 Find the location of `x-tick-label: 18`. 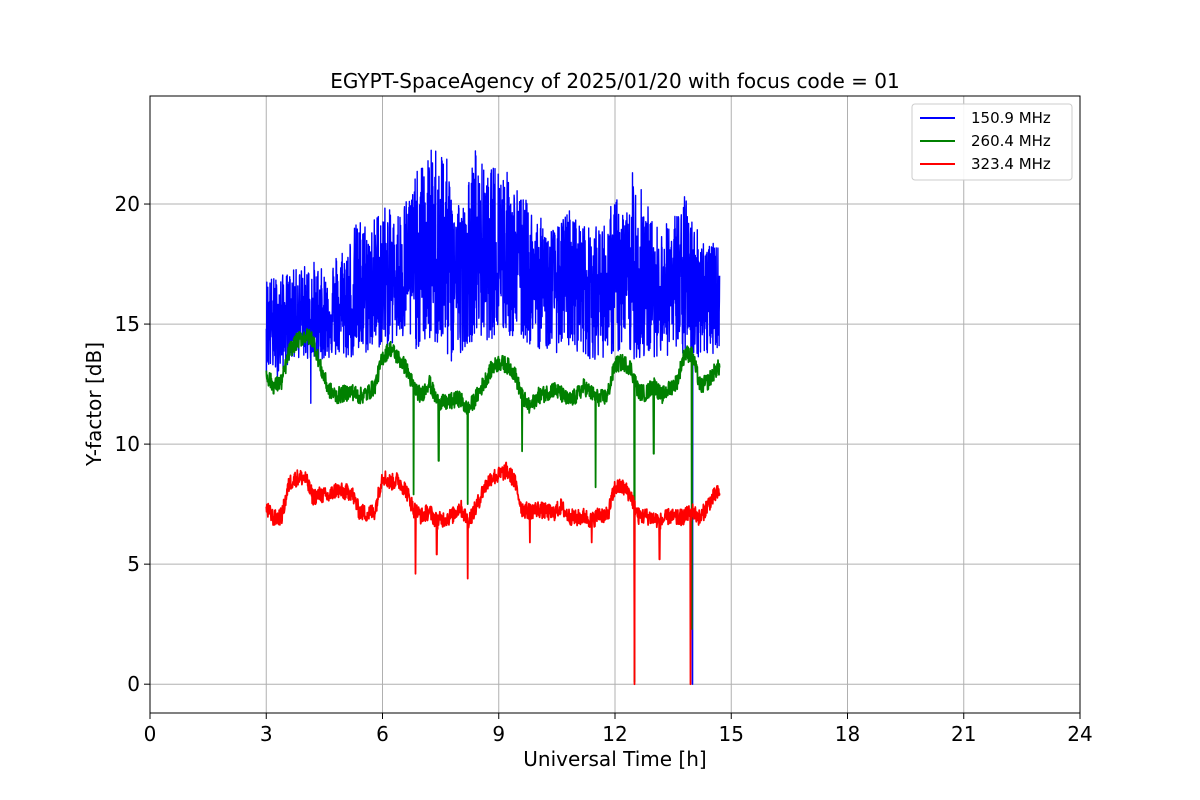

x-tick-label: 18 is located at coordinates (847, 734).